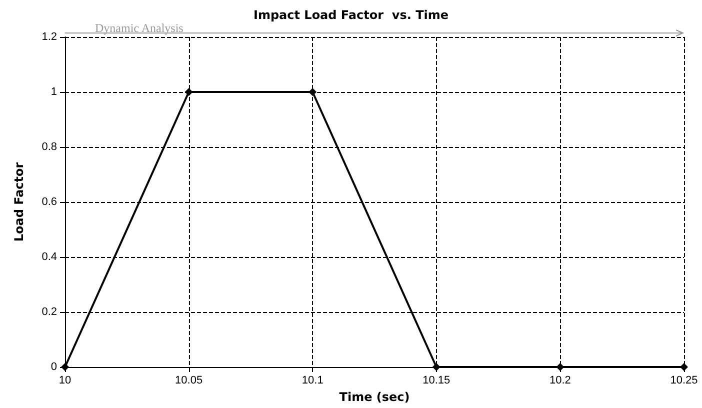 The width and height of the screenshot is (702, 408). I want to click on y-tick-label: 0.4, so click(49, 257).